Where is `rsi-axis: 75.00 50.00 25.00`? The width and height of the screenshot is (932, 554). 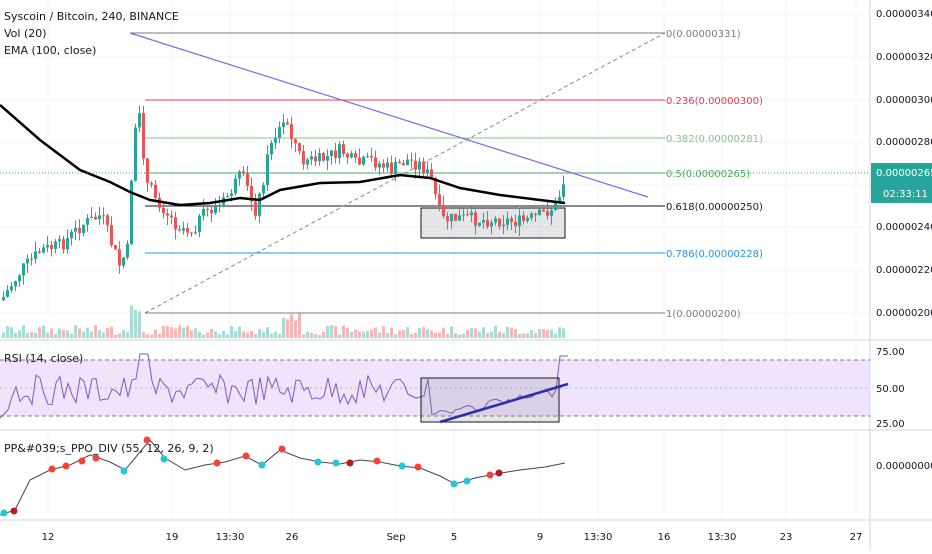
rsi-axis: 75.00 50.00 25.00 is located at coordinates (890, 388).